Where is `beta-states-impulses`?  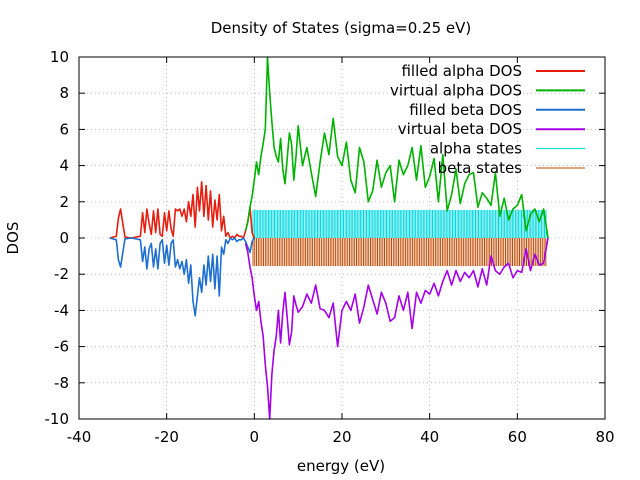 beta-states-impulses is located at coordinates (399, 252).